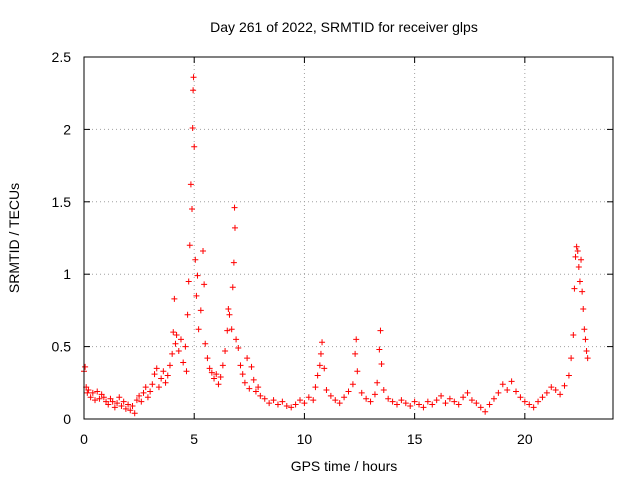 The width and height of the screenshot is (640, 480). I want to click on x-tick-label: 15, so click(415, 439).